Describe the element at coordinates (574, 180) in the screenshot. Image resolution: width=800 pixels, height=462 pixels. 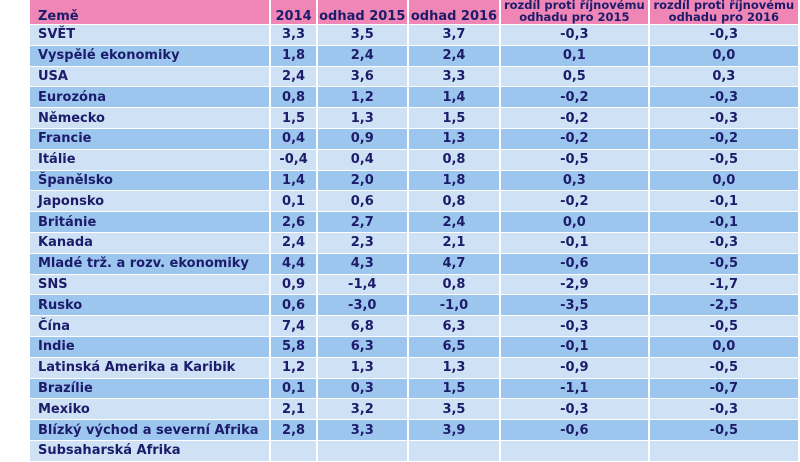
I see `cell-diff-2015: 0,3` at that location.